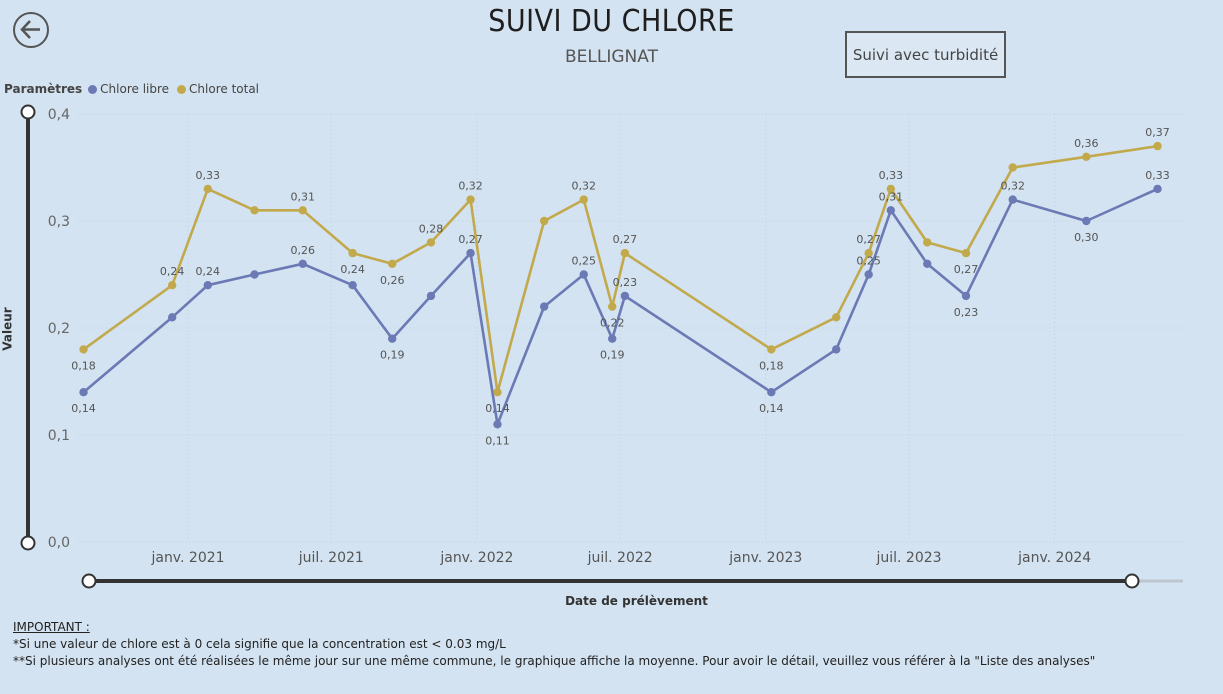 Image resolution: width=1223 pixels, height=694 pixels. I want to click on data-label: 0,23, so click(966, 312).